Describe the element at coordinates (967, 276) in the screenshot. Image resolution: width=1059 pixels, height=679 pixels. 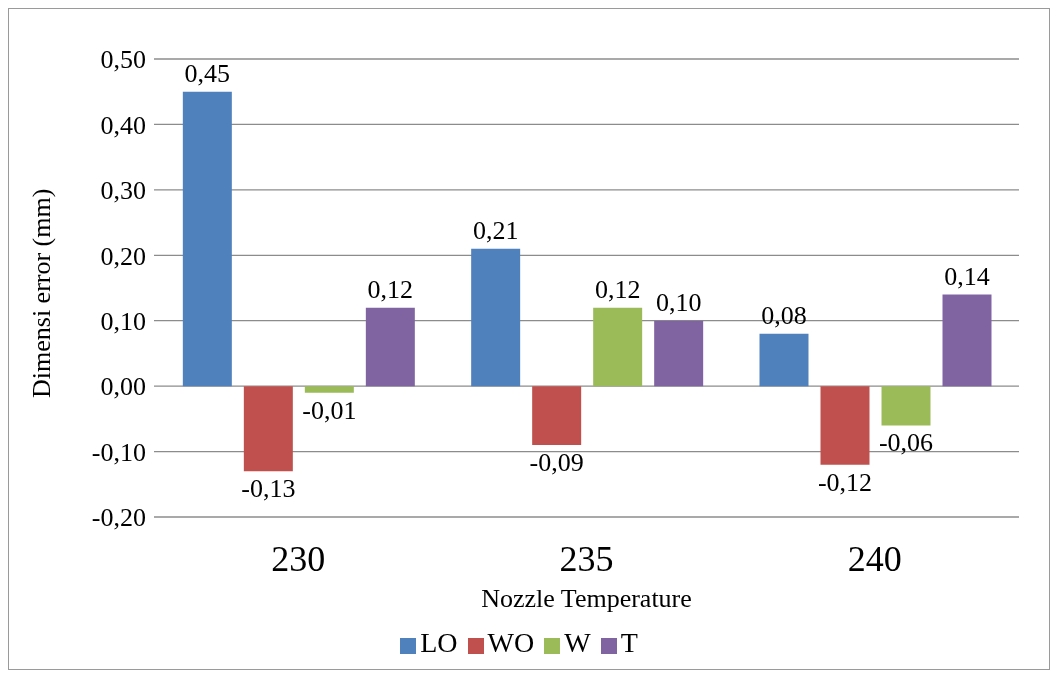
I see `data-label: 0,14` at that location.